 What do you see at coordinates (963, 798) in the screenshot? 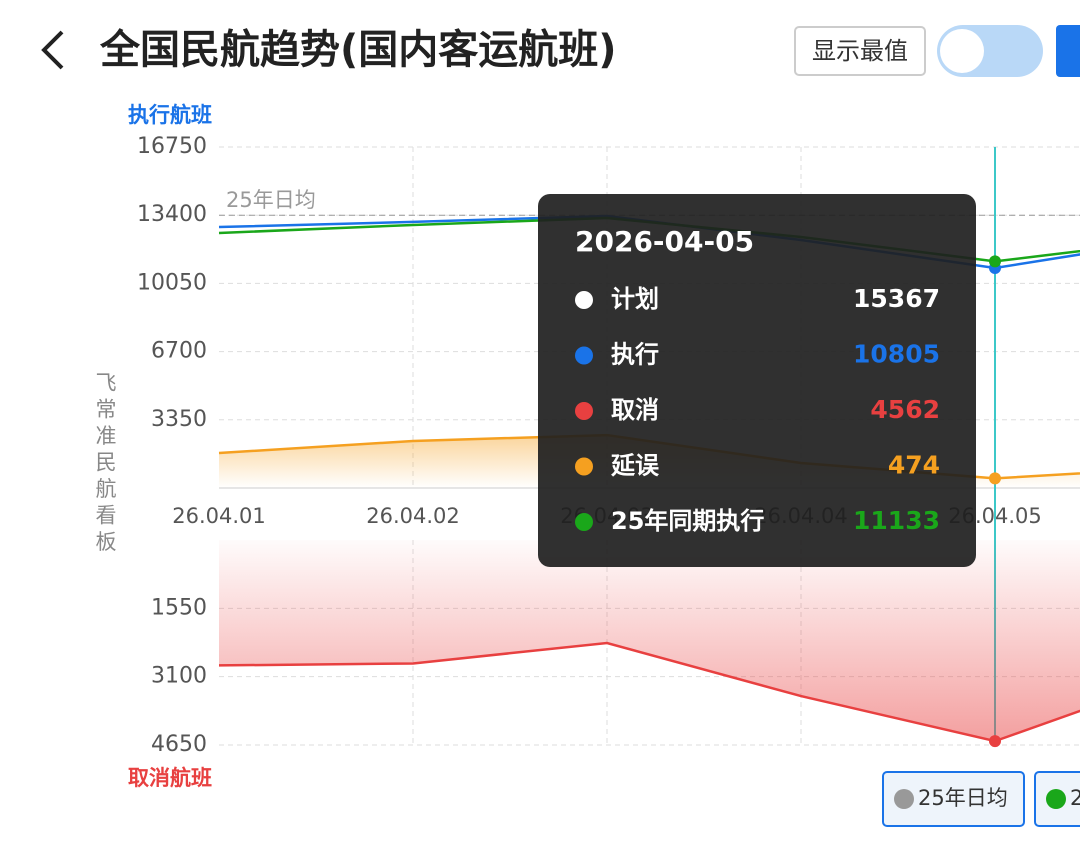
I see `legend-label: 25年日均` at bounding box center [963, 798].